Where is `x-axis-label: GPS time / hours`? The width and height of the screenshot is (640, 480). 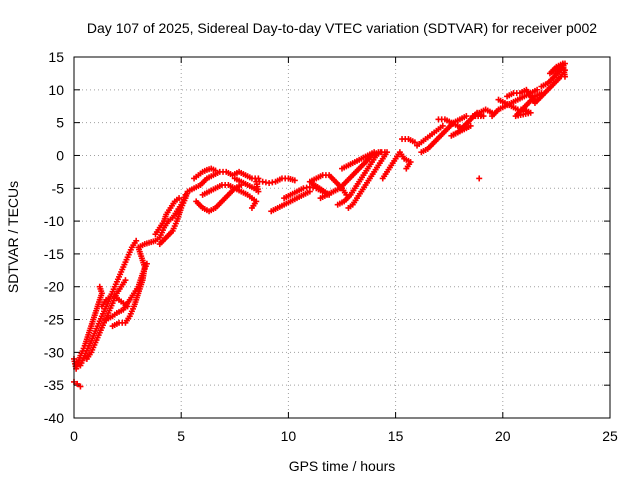
x-axis-label: GPS time / hours is located at coordinates (342, 466).